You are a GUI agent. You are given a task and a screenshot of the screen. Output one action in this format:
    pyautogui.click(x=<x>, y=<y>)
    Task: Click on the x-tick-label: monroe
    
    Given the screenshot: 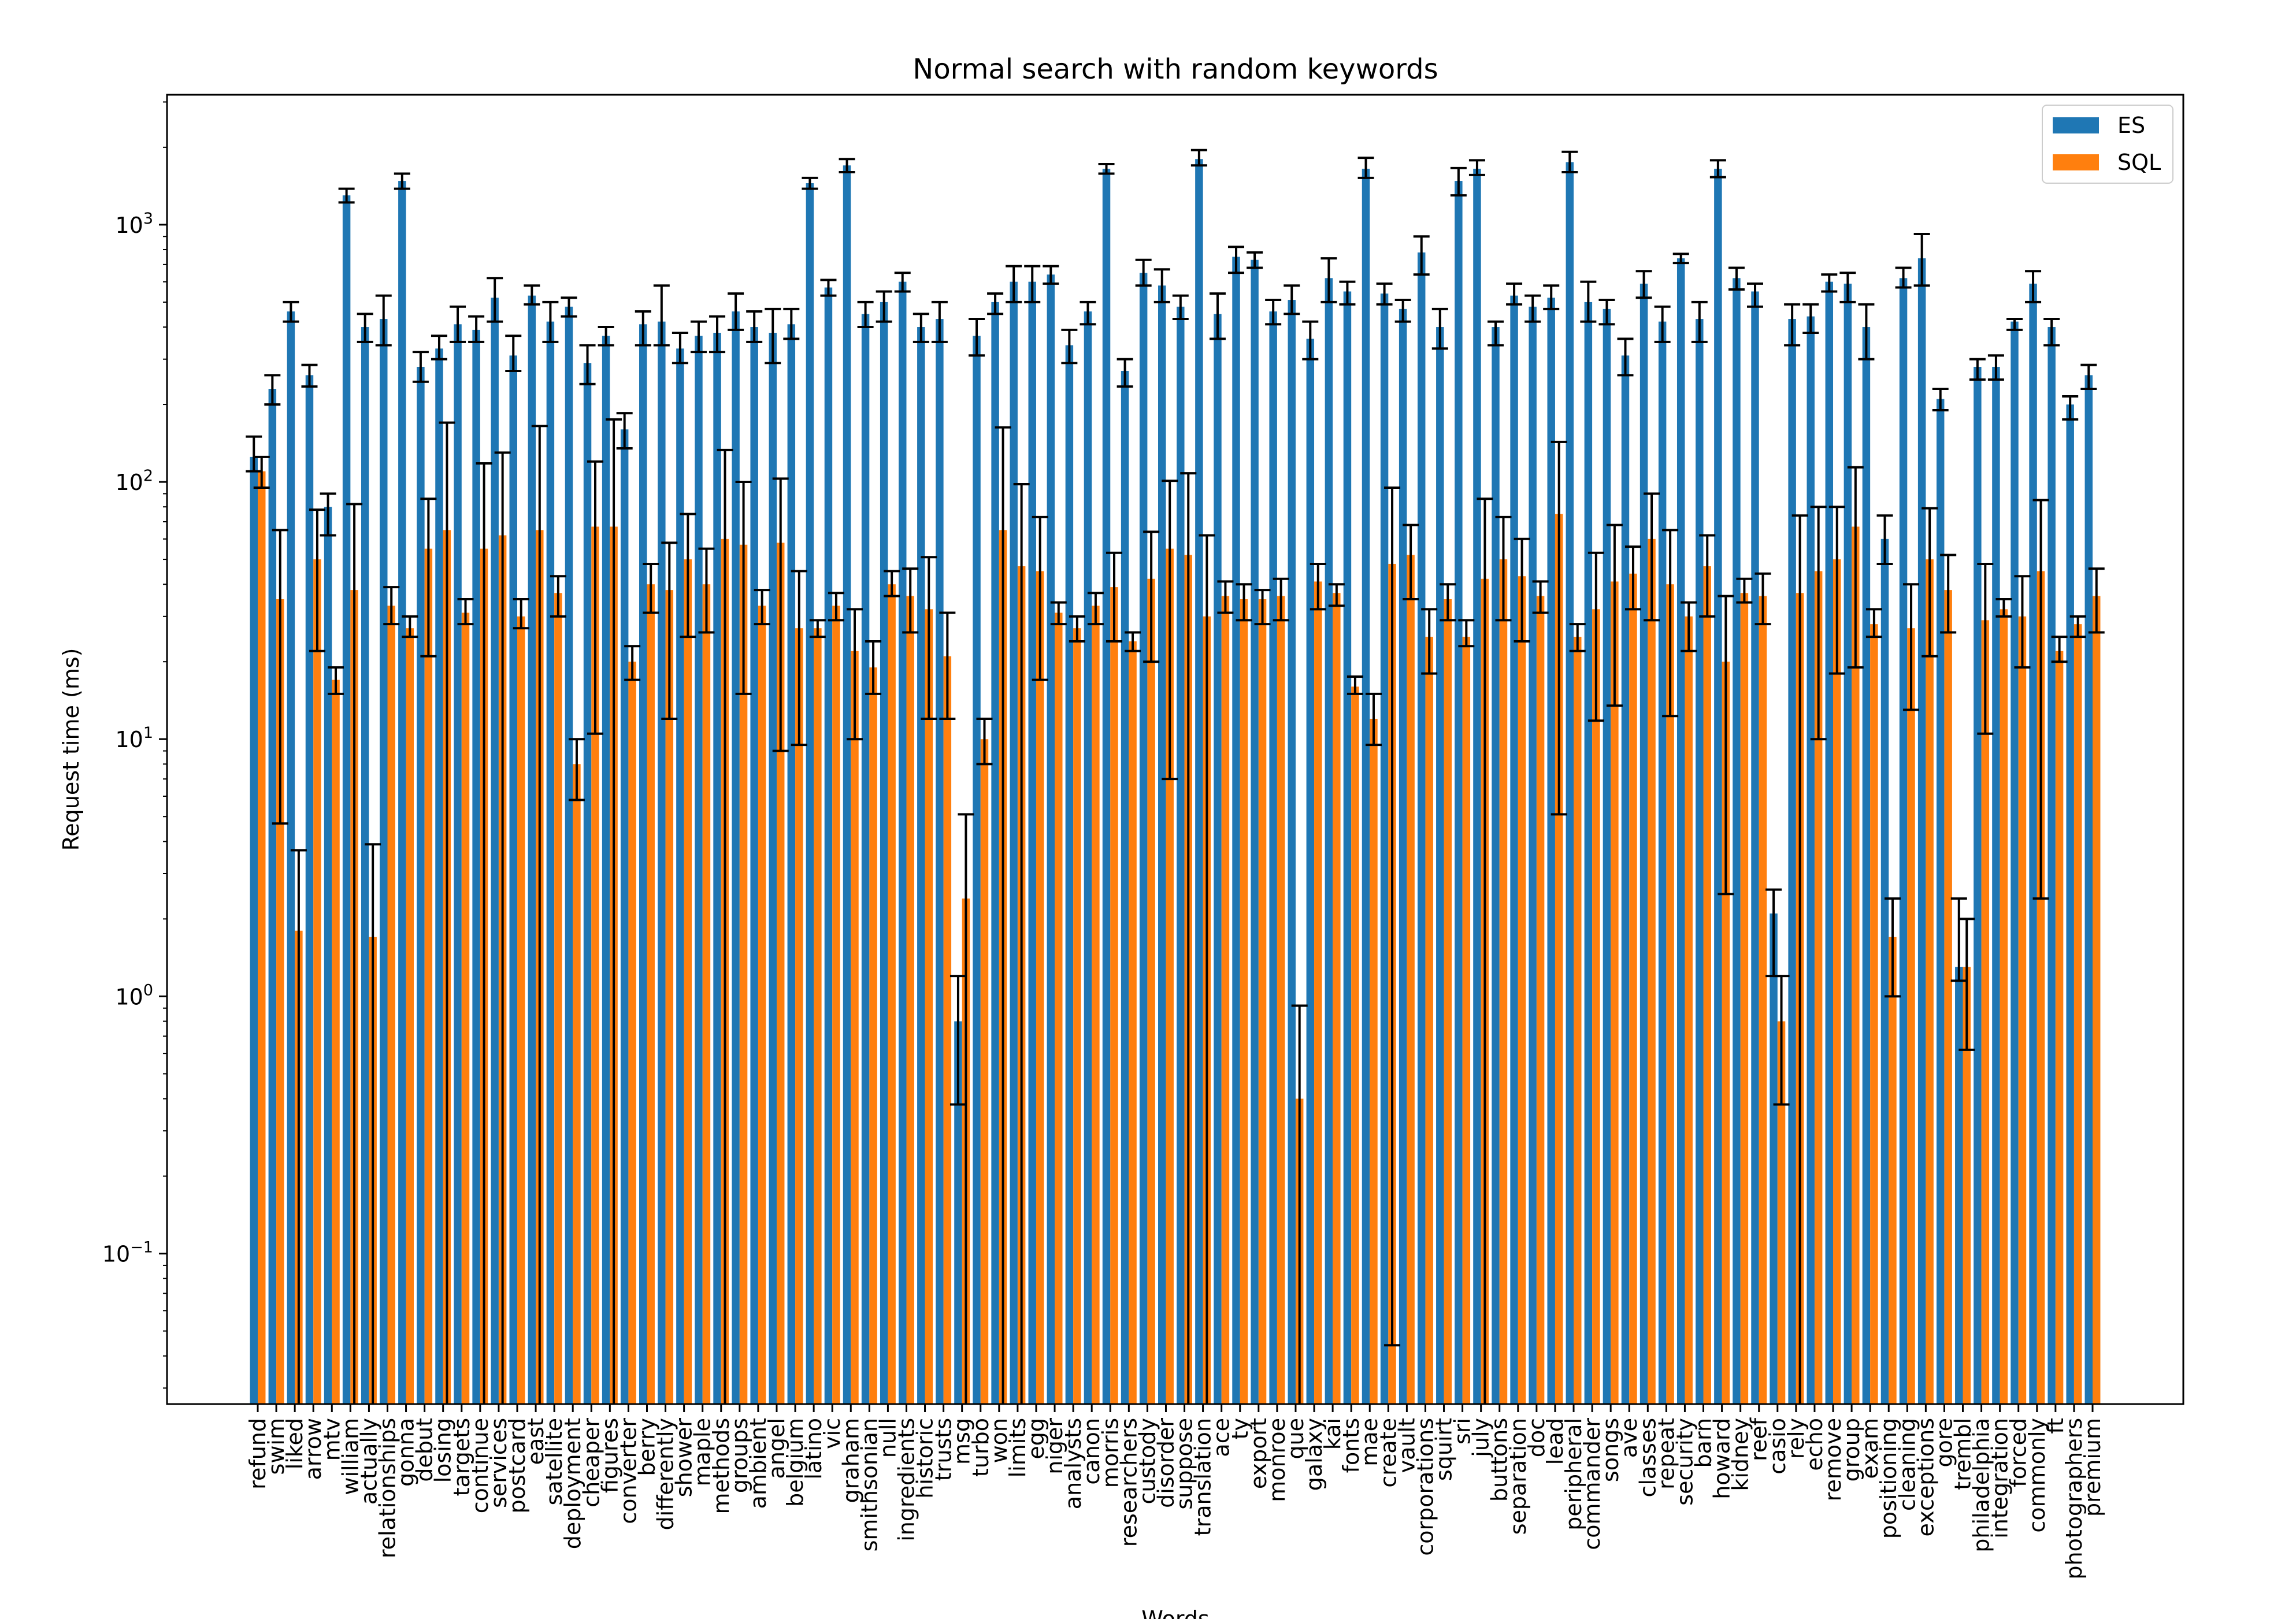 What is the action you would take?
    pyautogui.click(x=1277, y=1460)
    